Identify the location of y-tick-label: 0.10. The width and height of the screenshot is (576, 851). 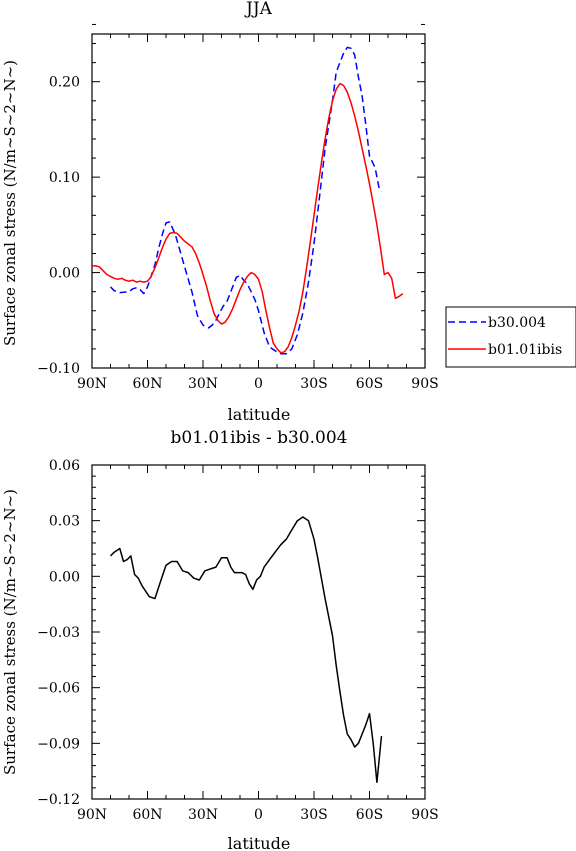
(64, 178).